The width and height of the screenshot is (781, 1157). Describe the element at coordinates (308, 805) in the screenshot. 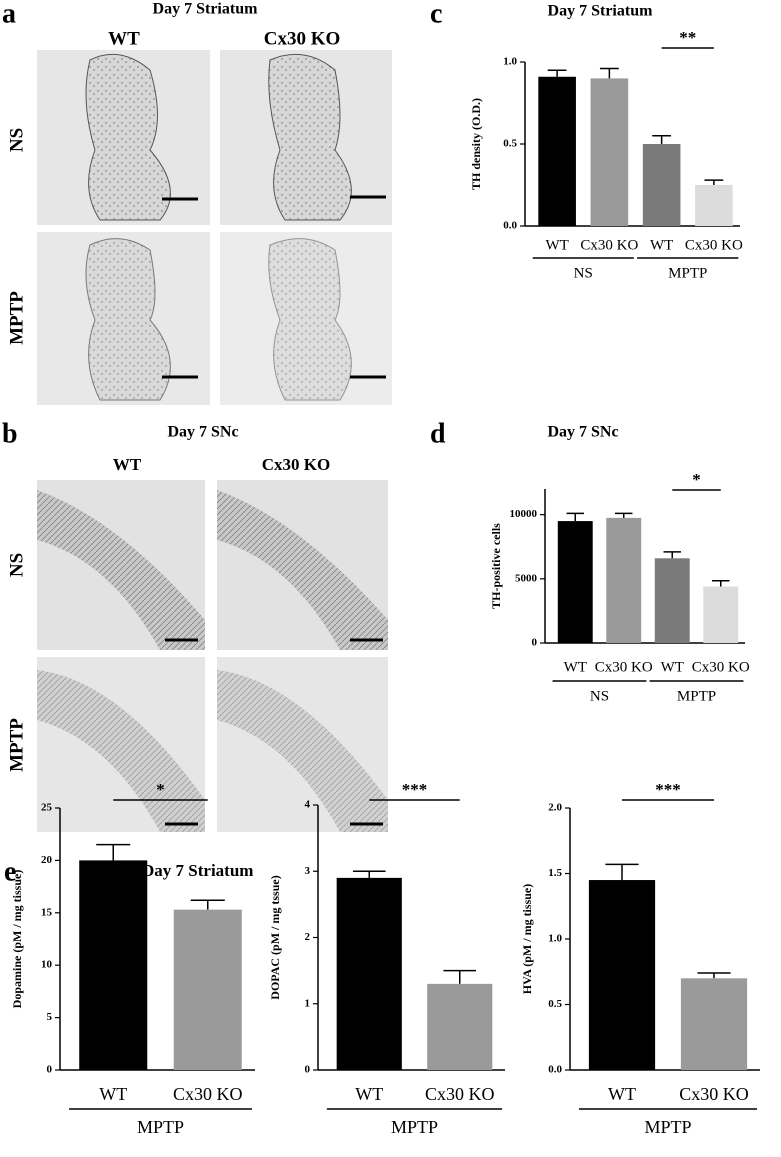

I see `y-tick-label: 4` at that location.